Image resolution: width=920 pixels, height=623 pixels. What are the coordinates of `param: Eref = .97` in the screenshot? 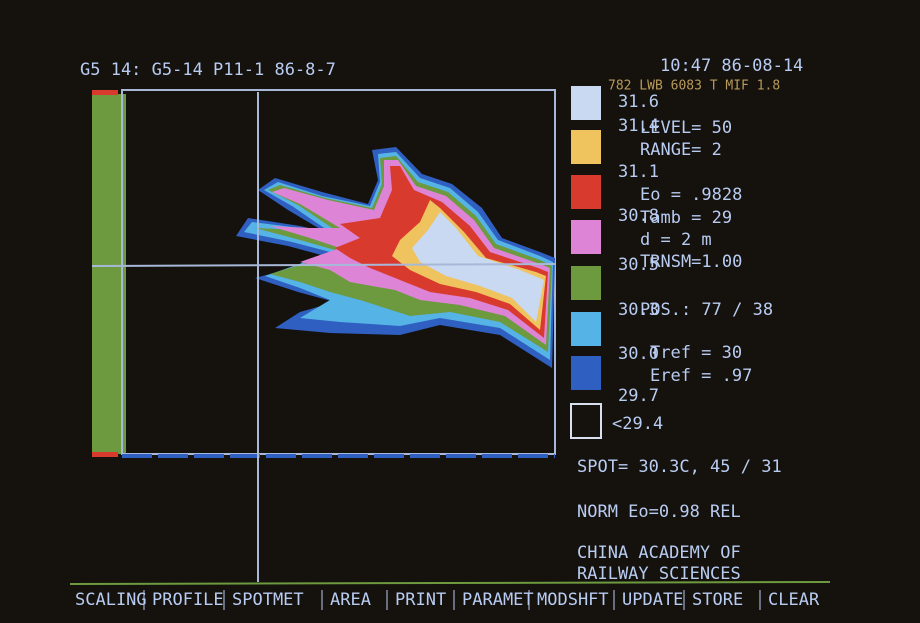 It's located at (701, 376).